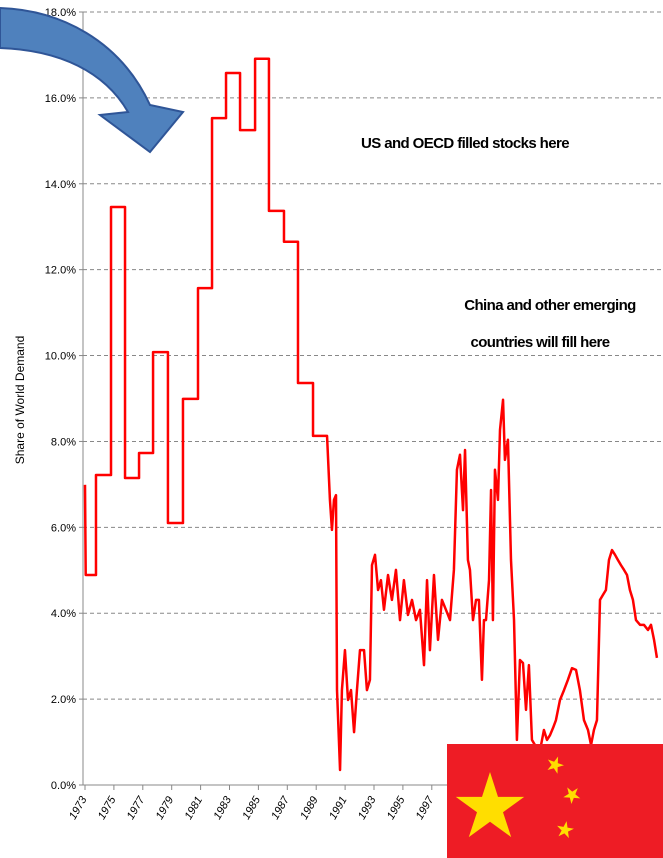 The height and width of the screenshot is (858, 663). Describe the element at coordinates (280, 808) in the screenshot. I see `x-tick-label: 1987` at that location.